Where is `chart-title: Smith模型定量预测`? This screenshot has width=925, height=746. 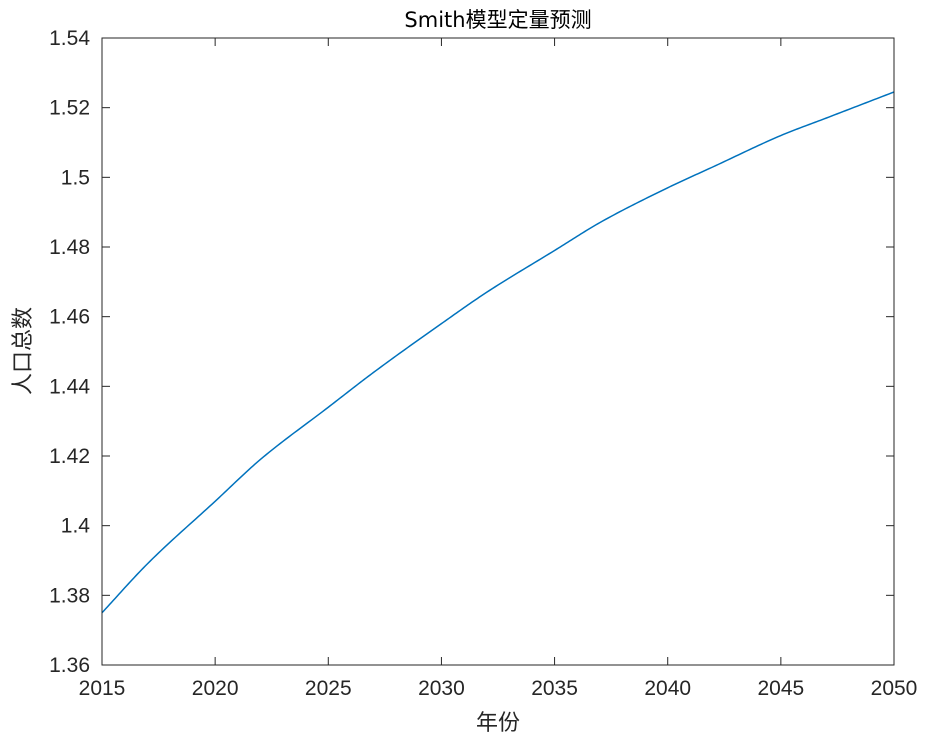
chart-title: Smith模型定量预测 is located at coordinates (497, 20).